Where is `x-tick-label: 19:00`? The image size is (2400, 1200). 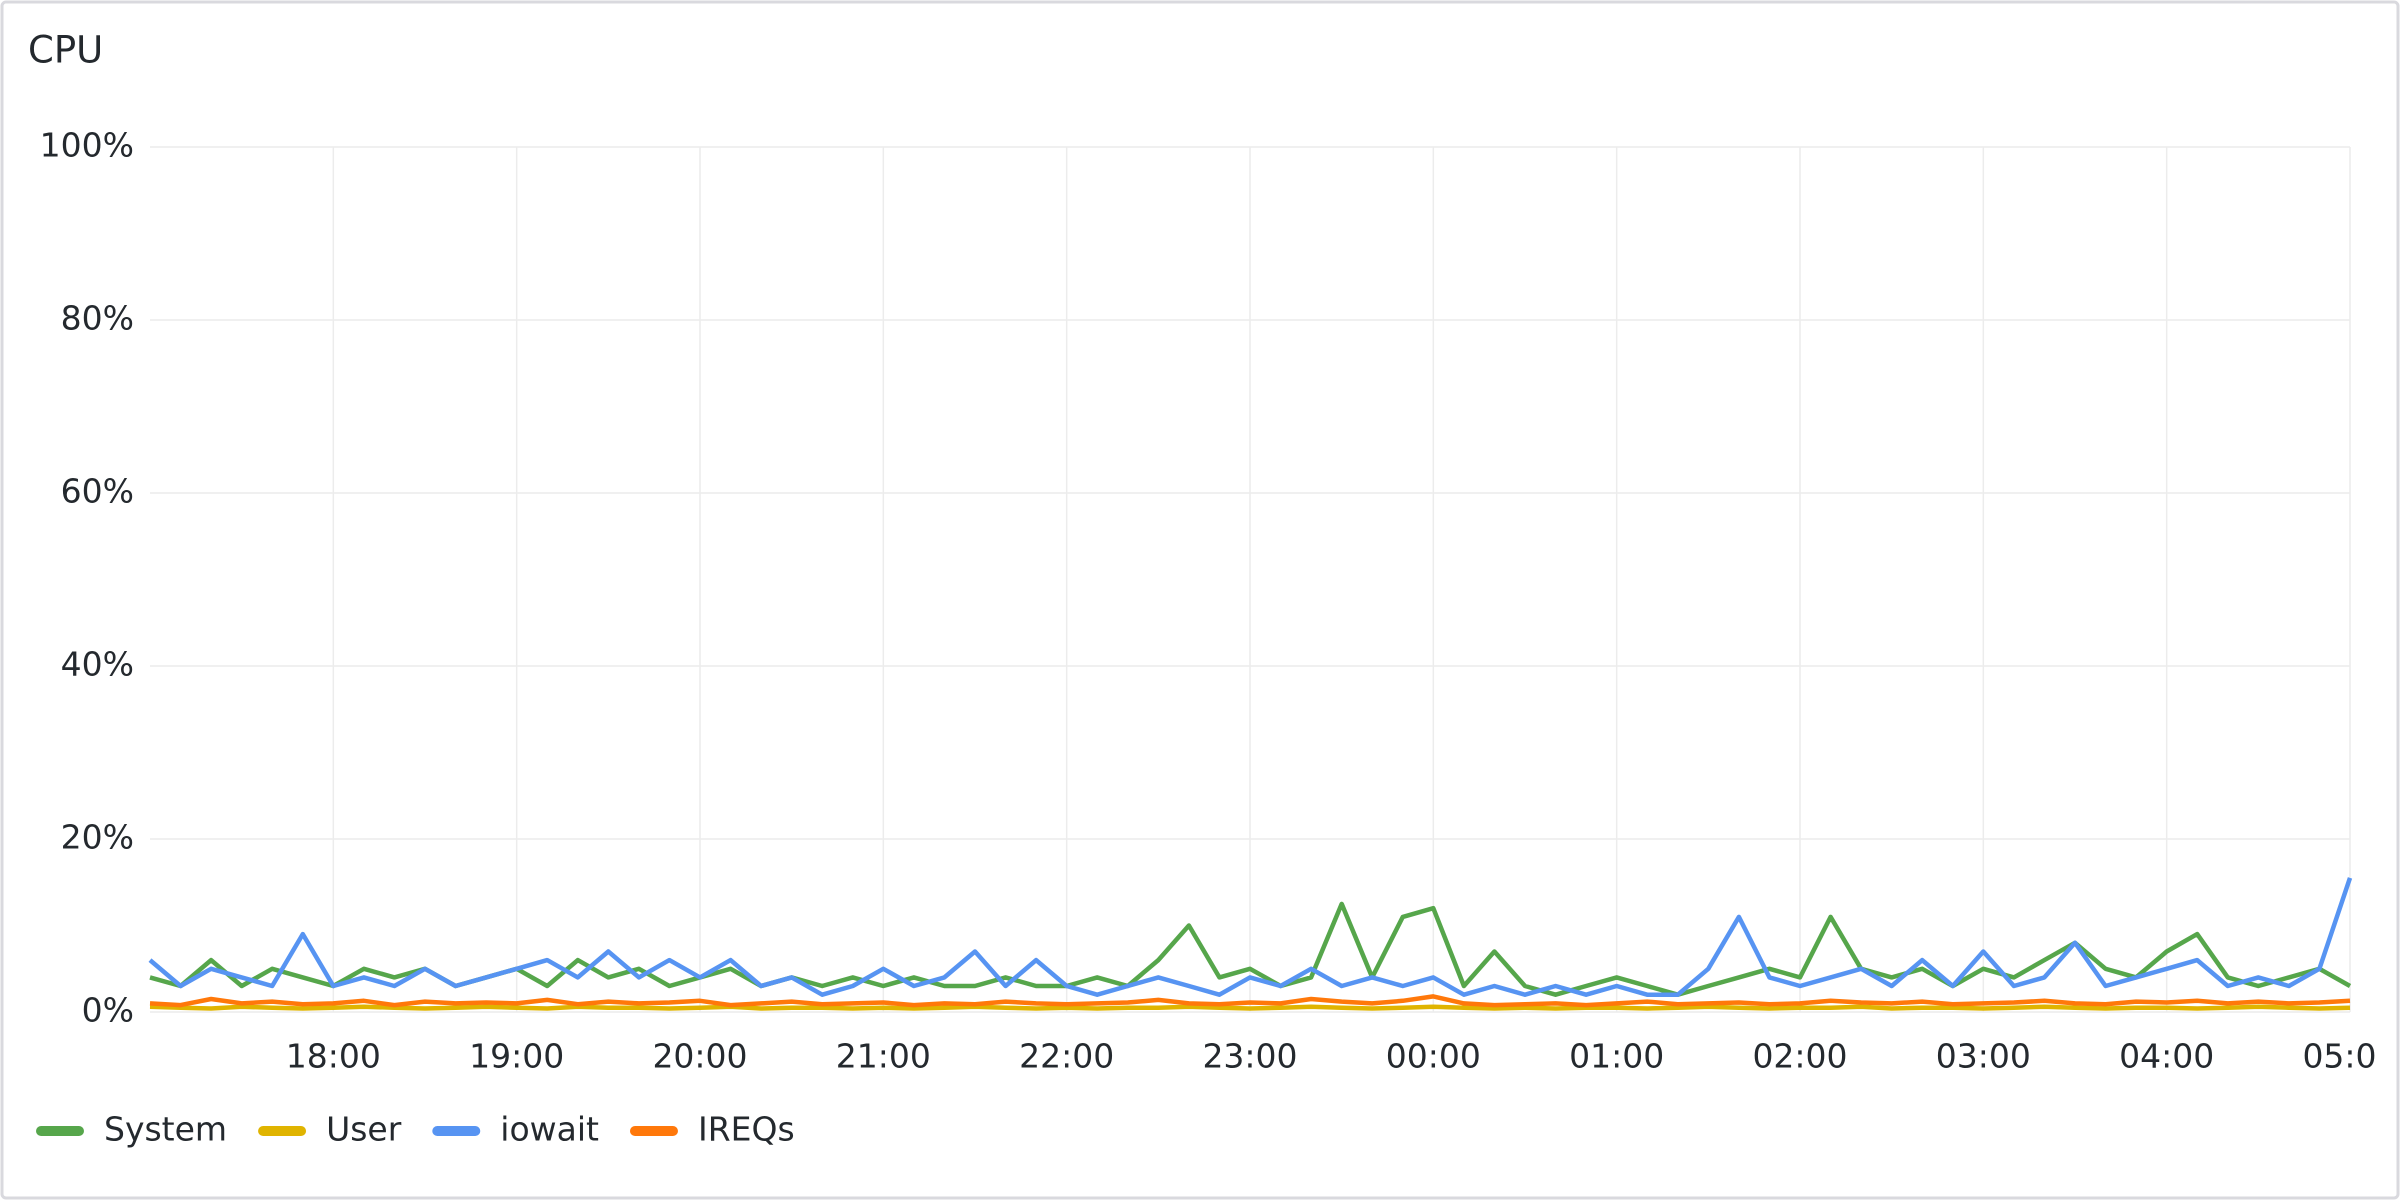 x-tick-label: 19:00 is located at coordinates (516, 1056).